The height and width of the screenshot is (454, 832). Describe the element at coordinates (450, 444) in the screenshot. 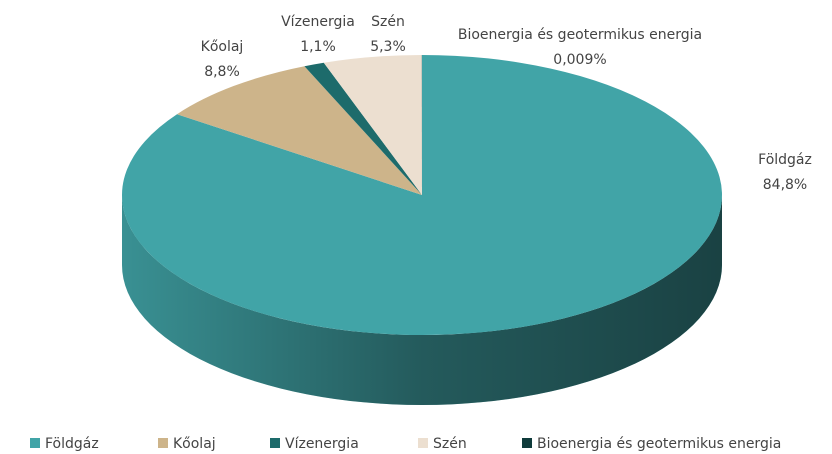

I see `legend-label: Szén` at that location.